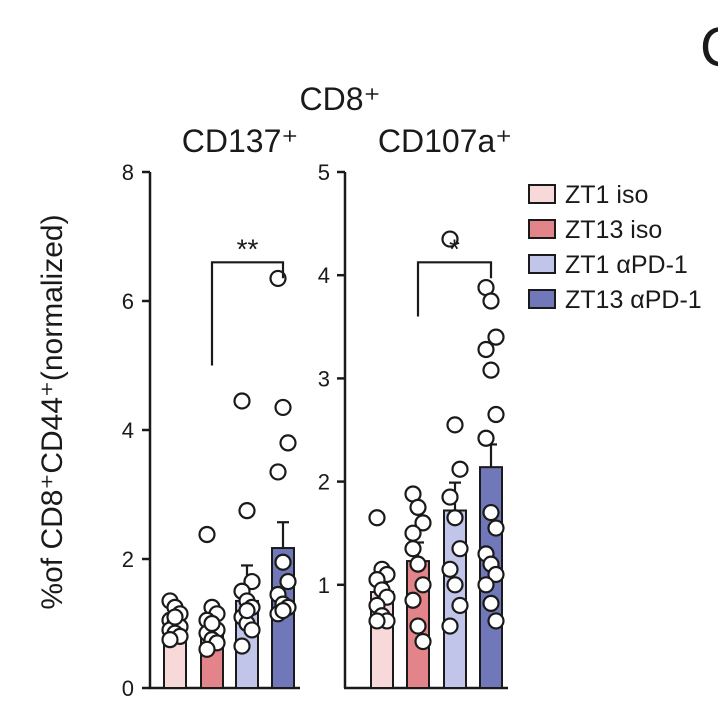 The image size is (718, 721). I want to click on y-tick-label: 0, so click(128, 688).